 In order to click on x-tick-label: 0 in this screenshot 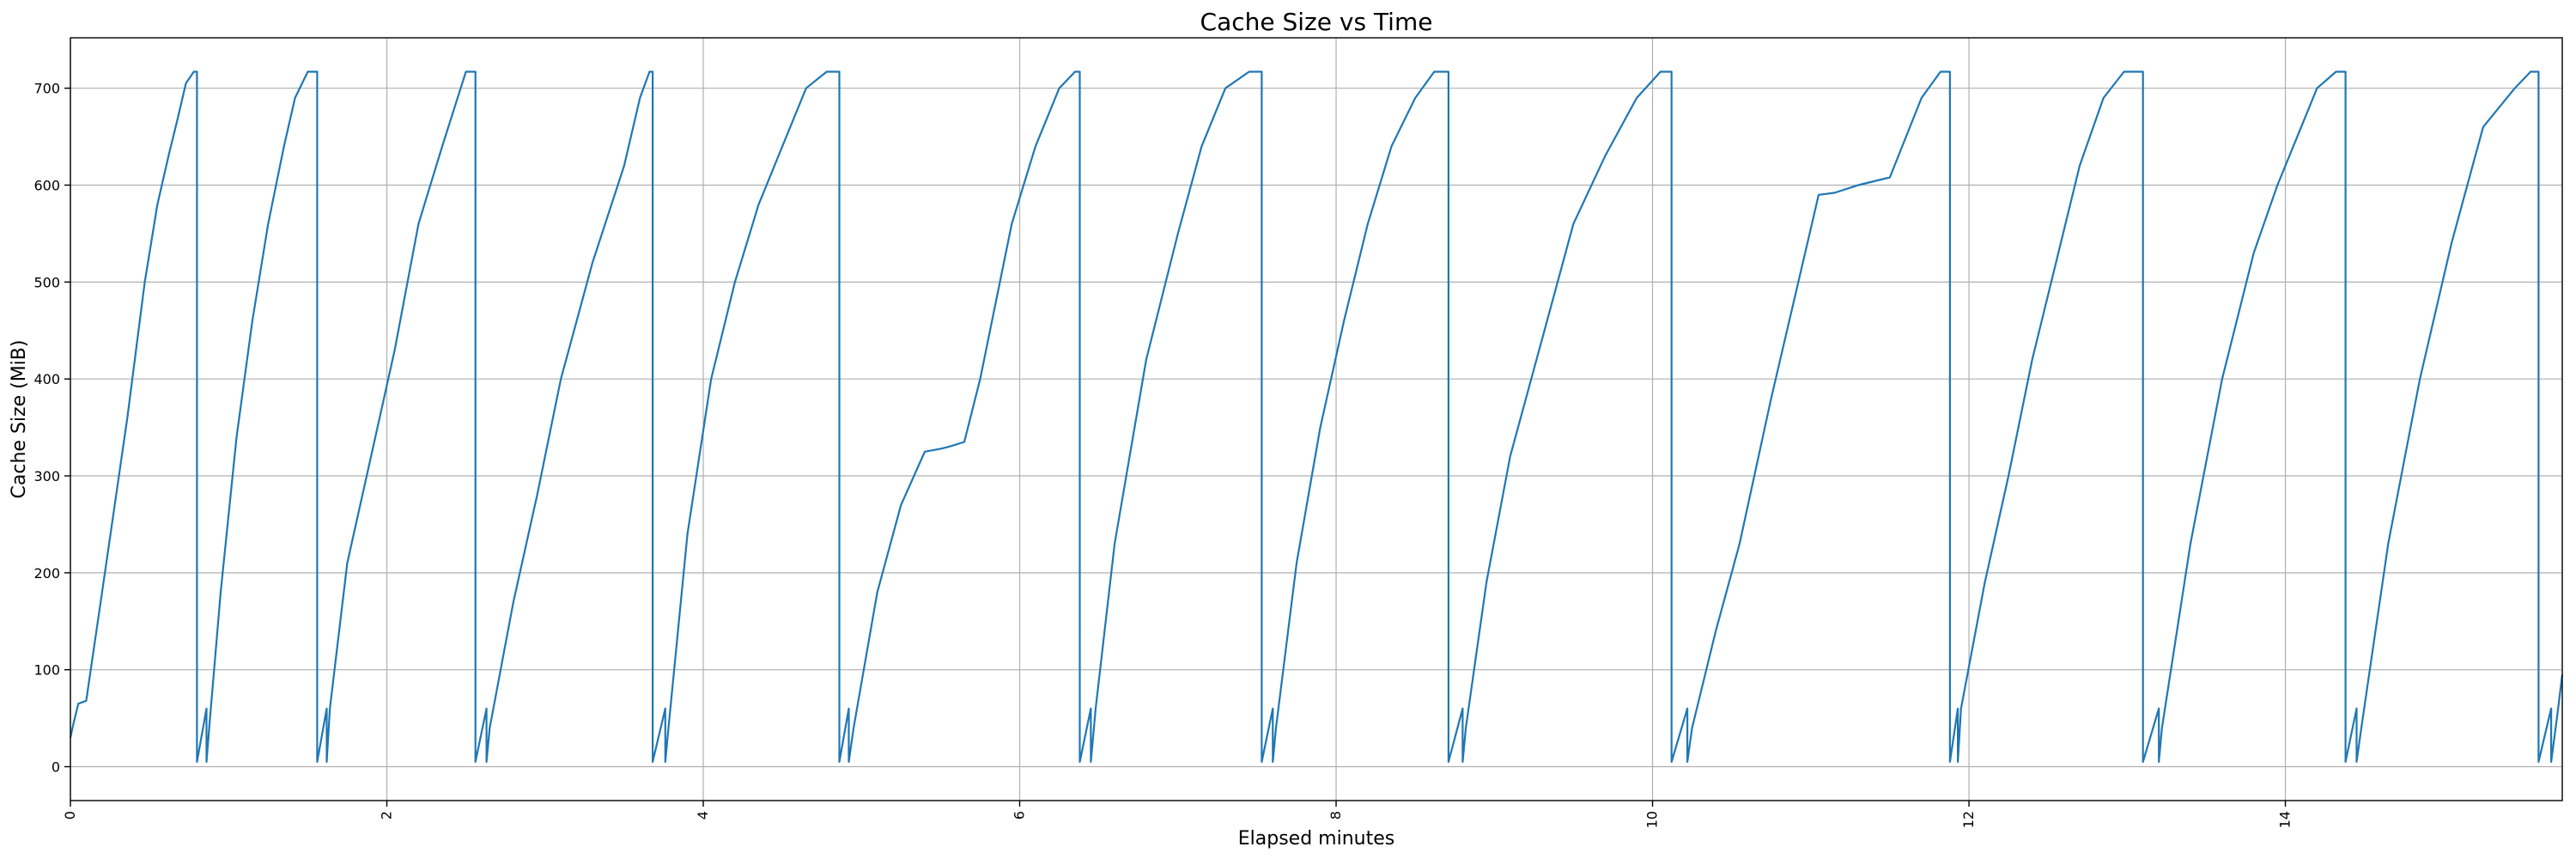, I will do `click(70, 815)`.